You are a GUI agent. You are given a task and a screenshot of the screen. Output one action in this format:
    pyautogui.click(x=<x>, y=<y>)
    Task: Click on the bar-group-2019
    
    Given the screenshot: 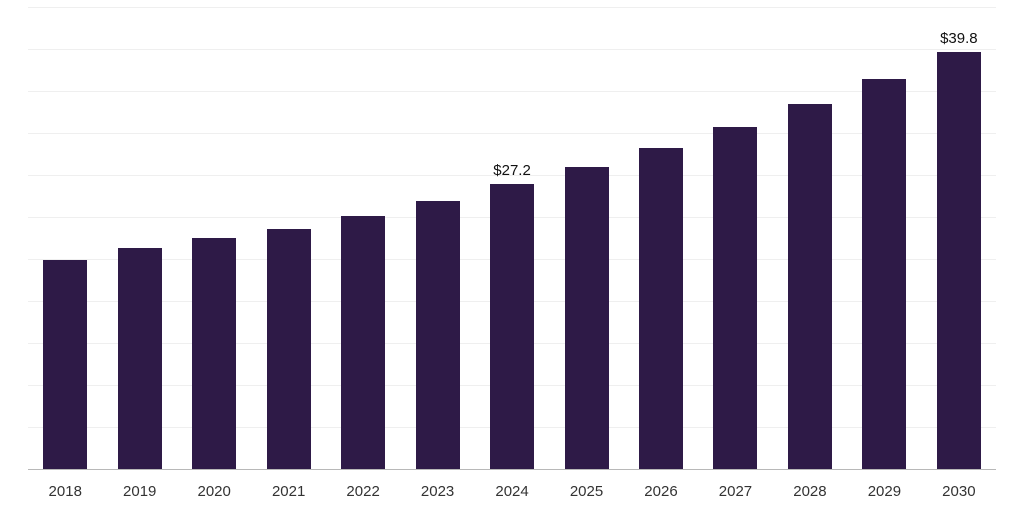 What is the action you would take?
    pyautogui.click(x=139, y=239)
    